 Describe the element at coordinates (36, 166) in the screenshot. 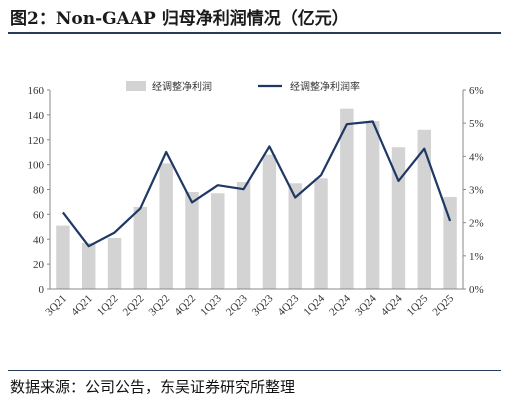

I see `left-tick-label: 100` at that location.